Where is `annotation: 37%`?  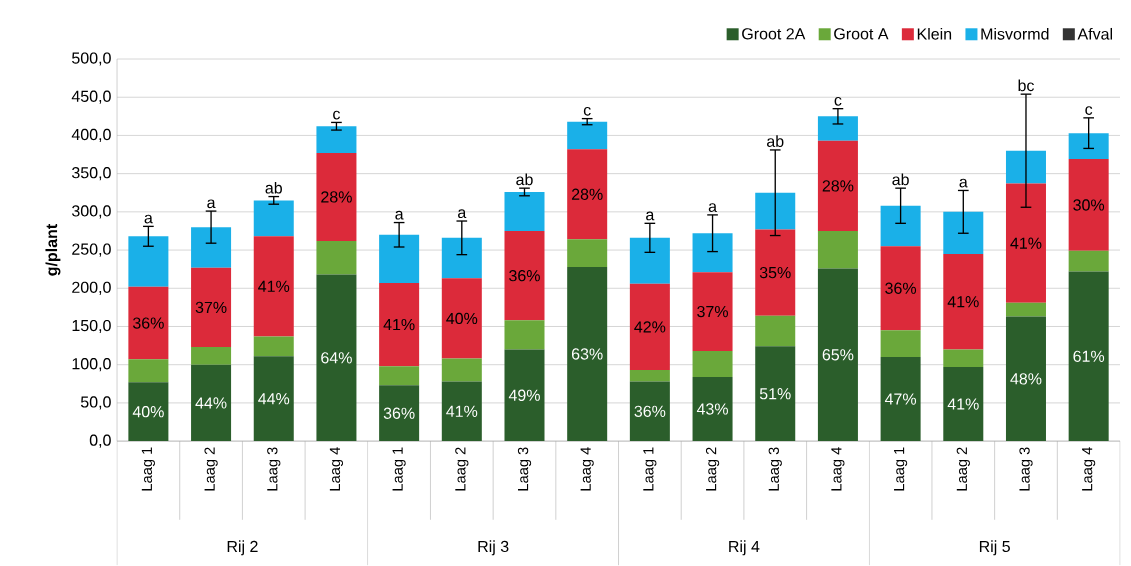 annotation: 37% is located at coordinates (712, 311).